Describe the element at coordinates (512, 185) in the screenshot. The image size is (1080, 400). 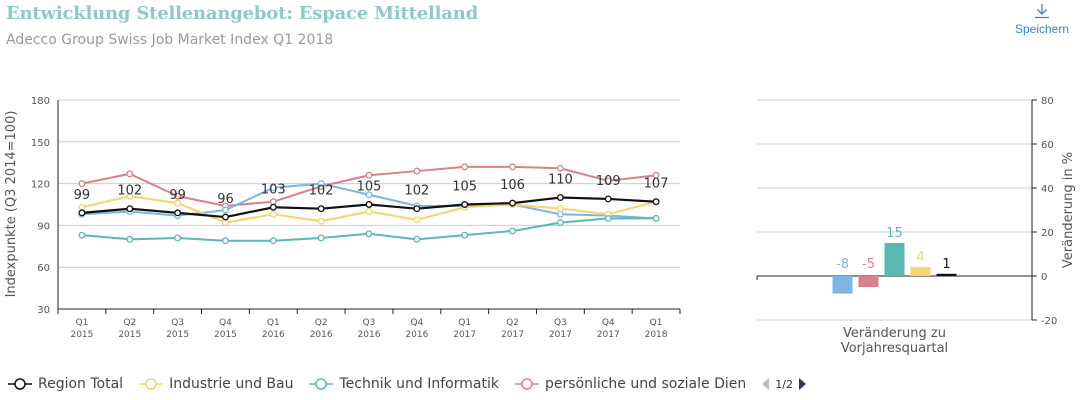
I see `data-label: 106` at that location.